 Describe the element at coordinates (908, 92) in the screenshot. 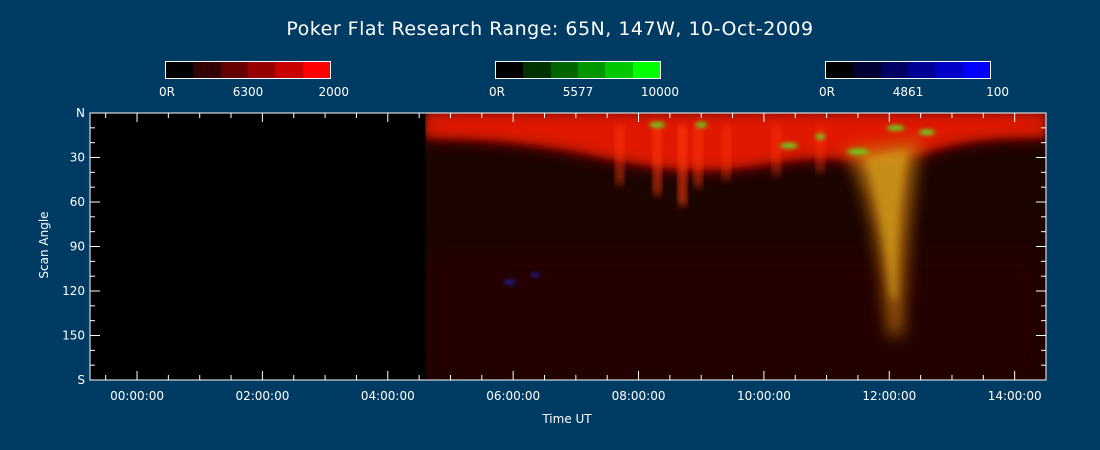

I see `colorbar-wavelength-label: 4861` at that location.